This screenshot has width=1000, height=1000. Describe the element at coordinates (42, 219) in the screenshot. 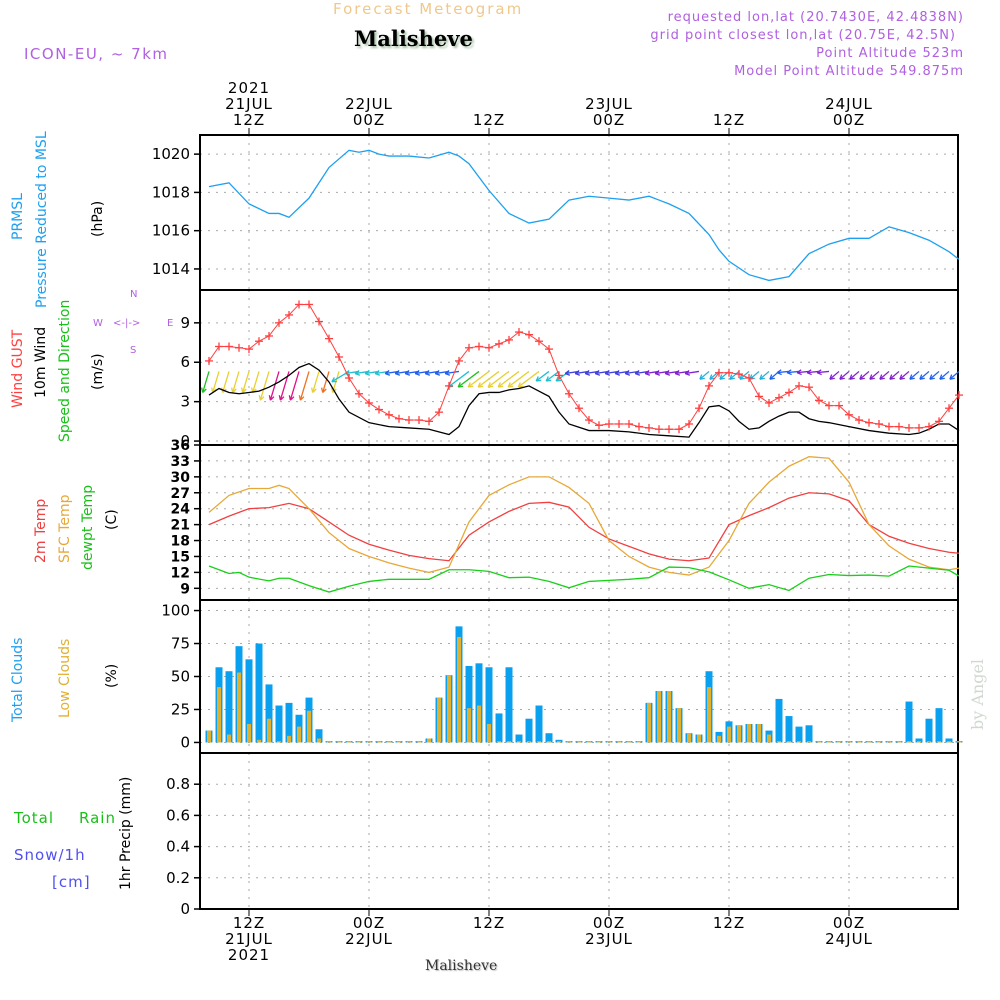

I see `pressure-label-desc: Pressure Reduced to MSL` at that location.